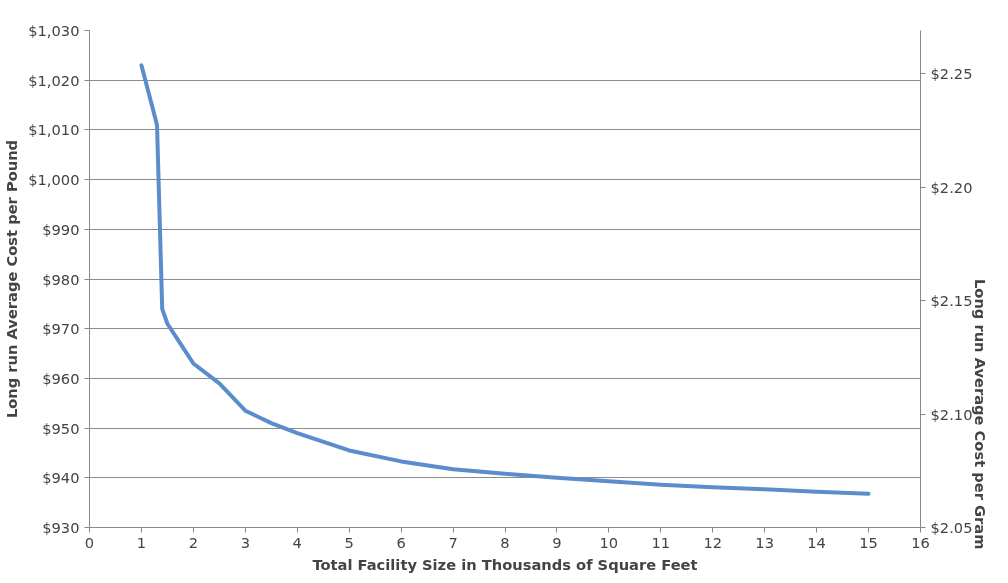  Describe the element at coordinates (980, 414) in the screenshot. I see `y2-axis-title: Long run Average Cost per Gram` at that location.